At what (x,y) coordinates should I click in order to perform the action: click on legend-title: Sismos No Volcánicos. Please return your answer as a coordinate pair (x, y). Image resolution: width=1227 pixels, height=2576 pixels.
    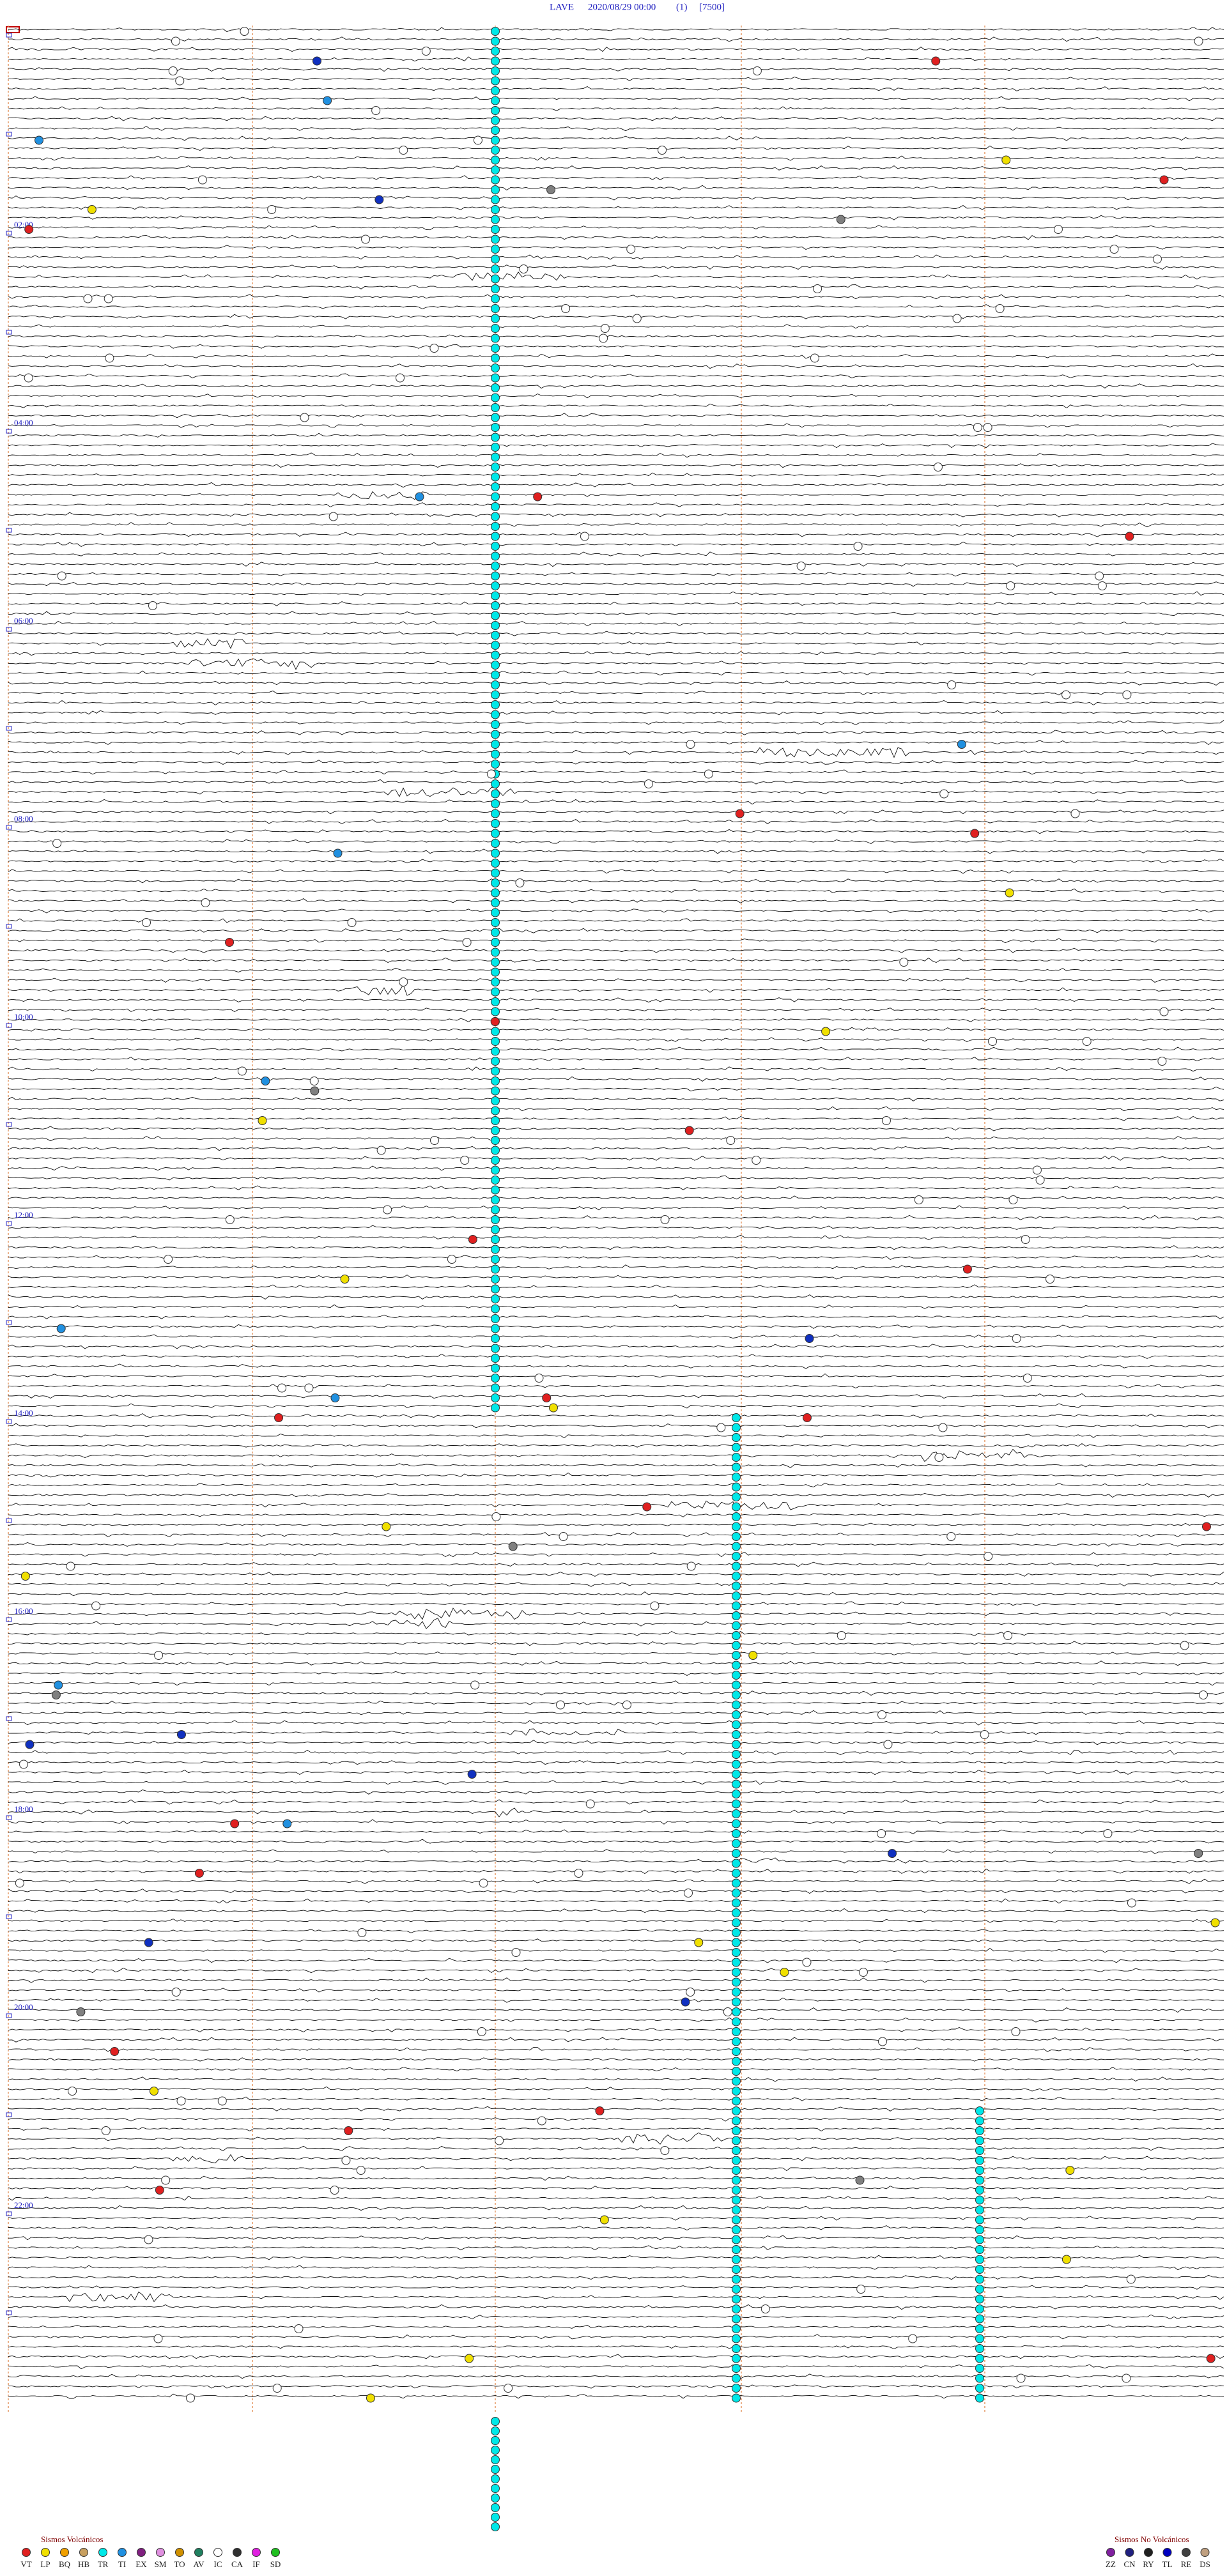
    Looking at the image, I should click on (1152, 2539).